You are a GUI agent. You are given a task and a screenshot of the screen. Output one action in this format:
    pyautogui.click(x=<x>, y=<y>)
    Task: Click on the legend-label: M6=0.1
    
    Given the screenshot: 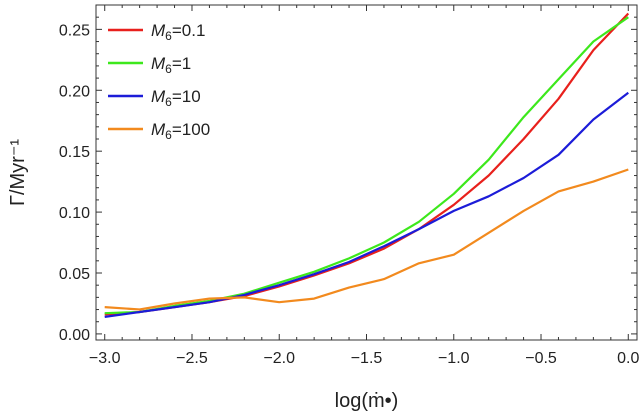 What is the action you would take?
    pyautogui.click(x=178, y=32)
    